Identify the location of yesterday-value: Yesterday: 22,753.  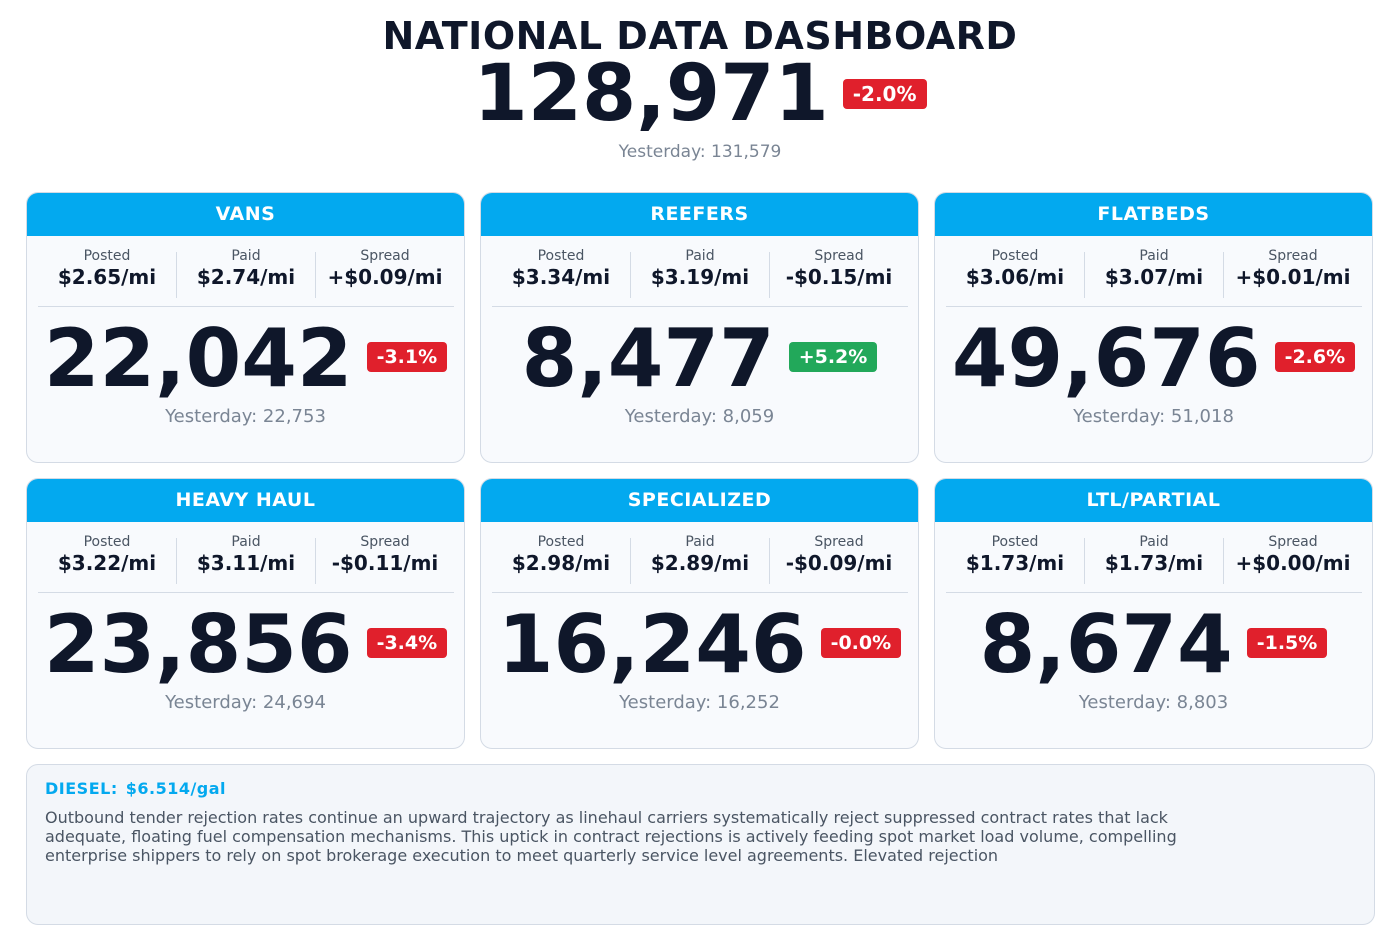
(245, 416).